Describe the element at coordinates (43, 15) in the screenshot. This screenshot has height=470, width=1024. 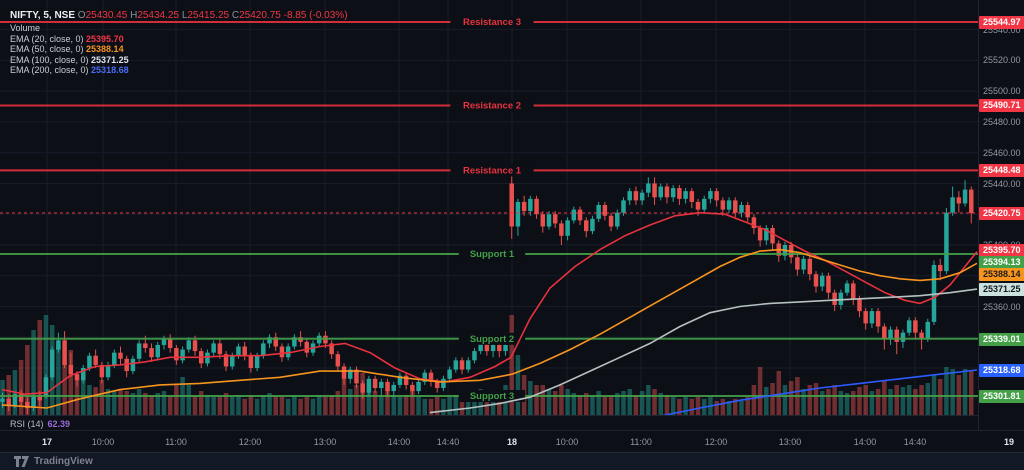
I see `symbol-title: NIFTY, 5, NSE` at that location.